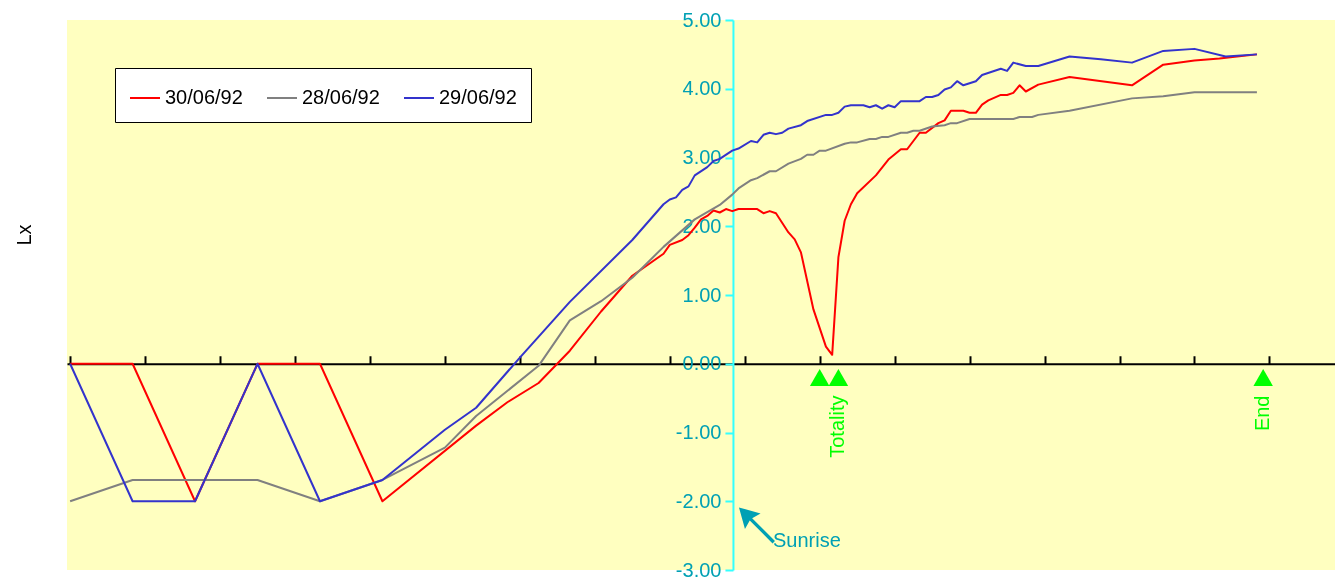  Describe the element at coordinates (698, 500) in the screenshot. I see `y-tick-label: -2.00` at that location.